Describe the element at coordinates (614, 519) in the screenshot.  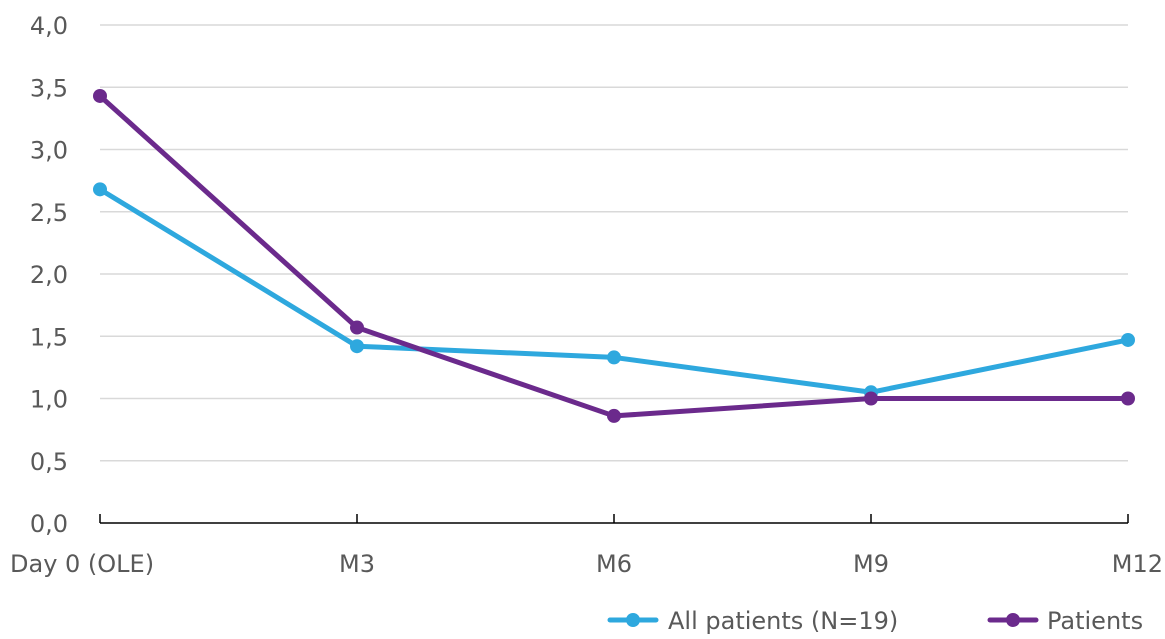
I see `x-axis` at that location.